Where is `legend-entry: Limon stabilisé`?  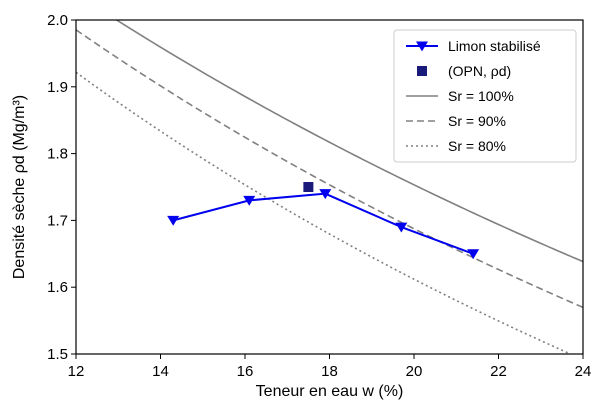
legend-entry: Limon stabilisé is located at coordinates (473, 46).